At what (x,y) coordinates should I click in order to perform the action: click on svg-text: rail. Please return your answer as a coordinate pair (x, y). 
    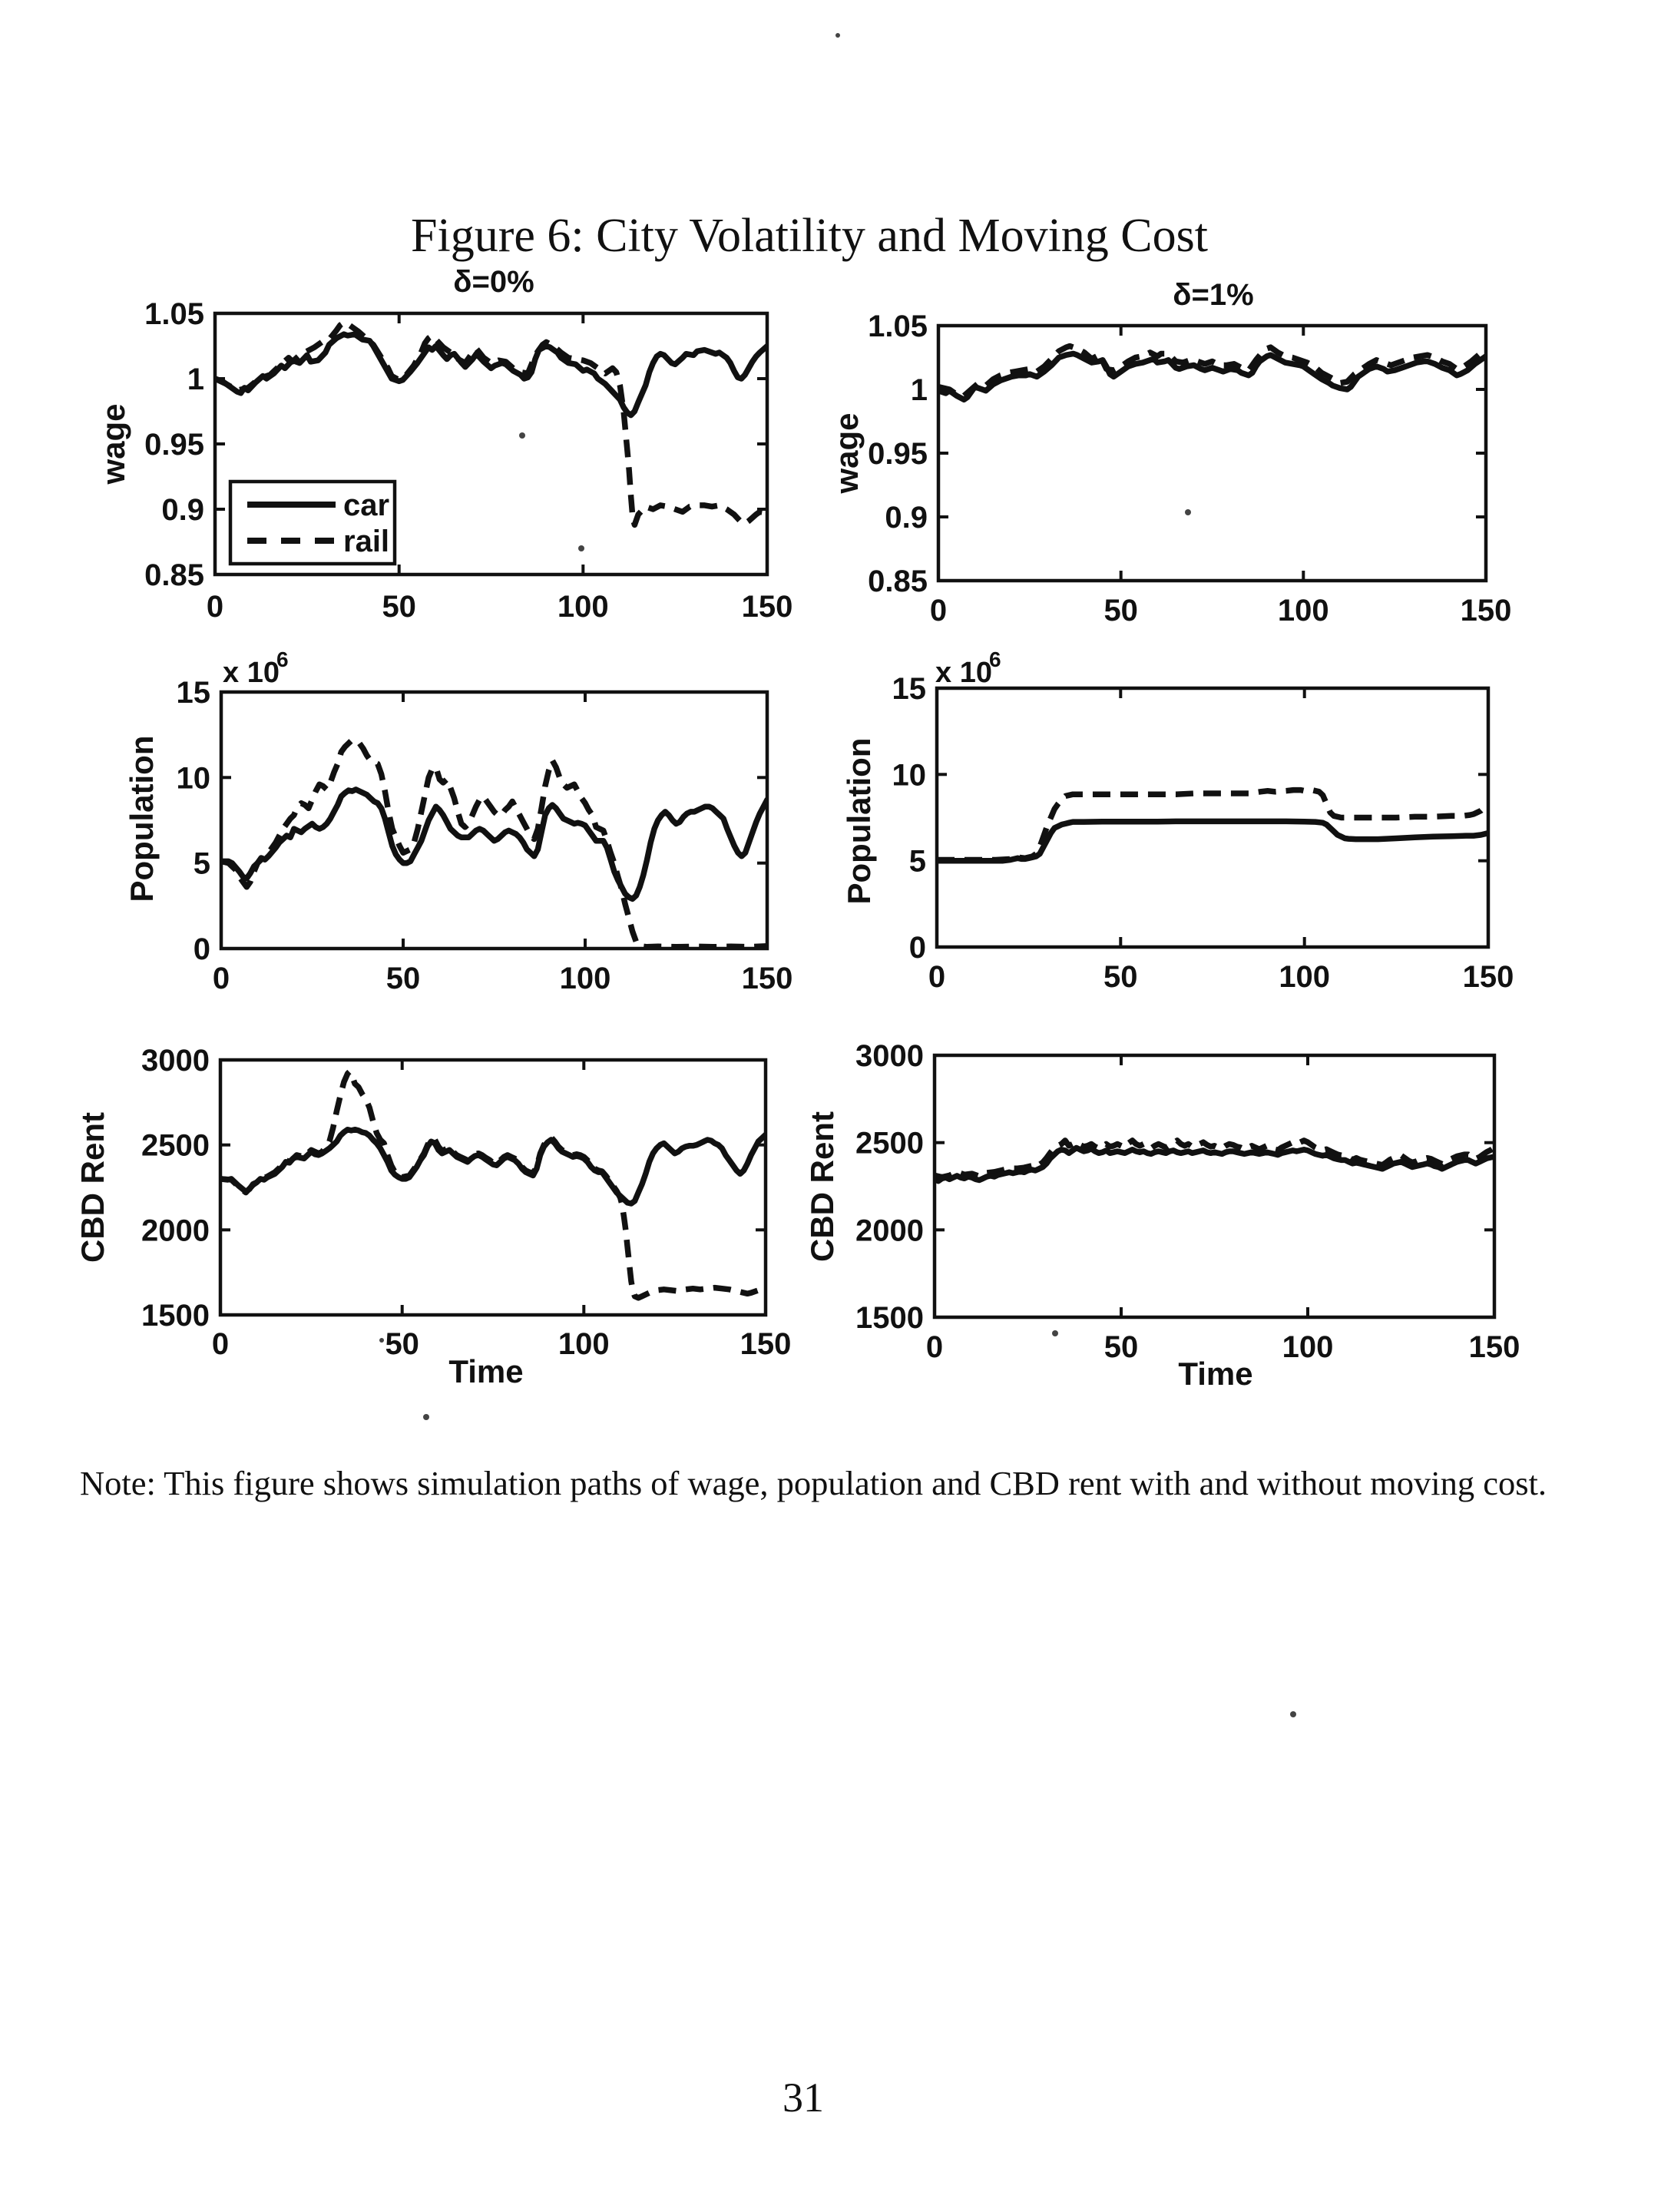
    Looking at the image, I should click on (366, 542).